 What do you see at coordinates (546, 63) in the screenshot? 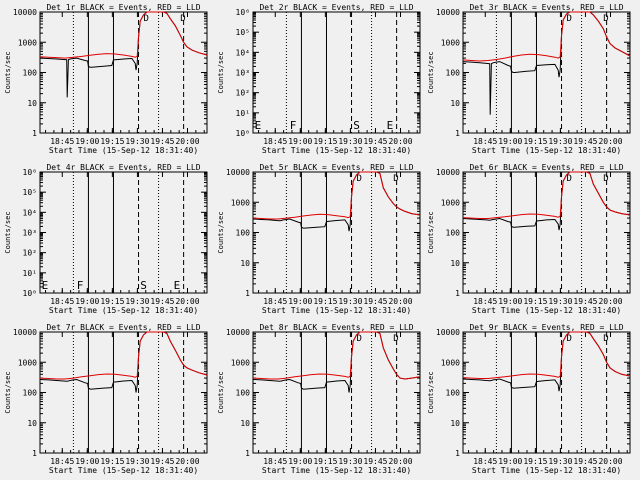
I see `events-series-line` at bounding box center [546, 63].